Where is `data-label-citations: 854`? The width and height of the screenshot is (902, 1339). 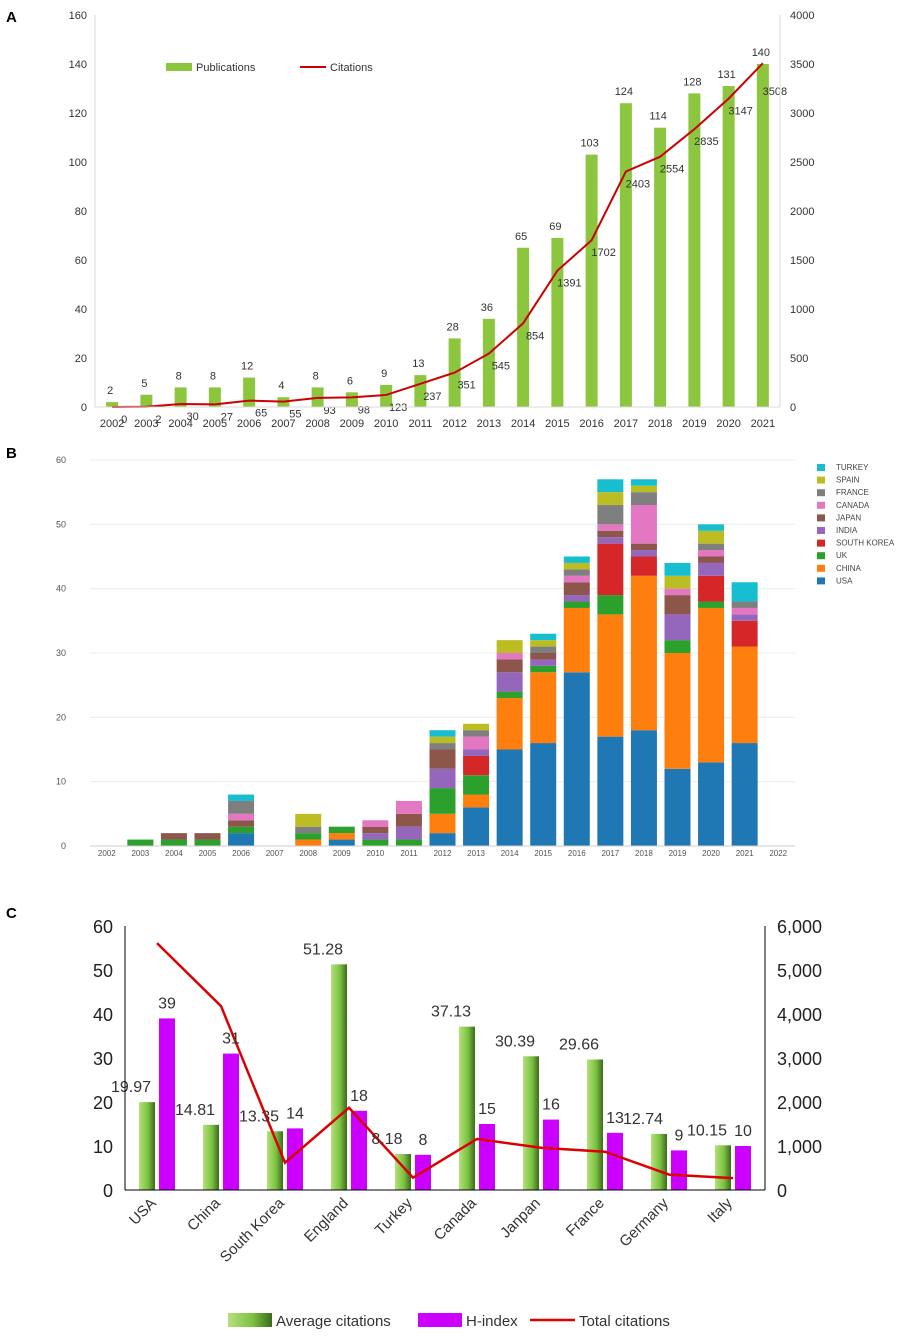
data-label-citations: 854 is located at coordinates (535, 336).